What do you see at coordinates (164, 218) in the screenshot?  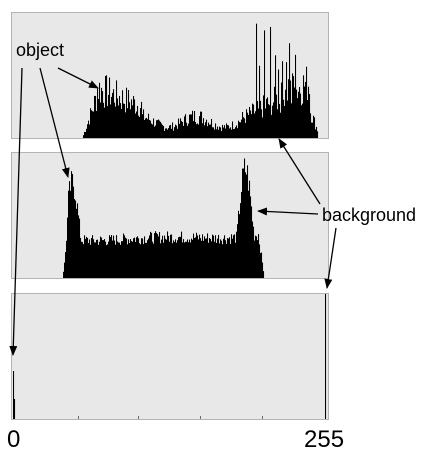 I see `histogram-middle-bars` at bounding box center [164, 218].